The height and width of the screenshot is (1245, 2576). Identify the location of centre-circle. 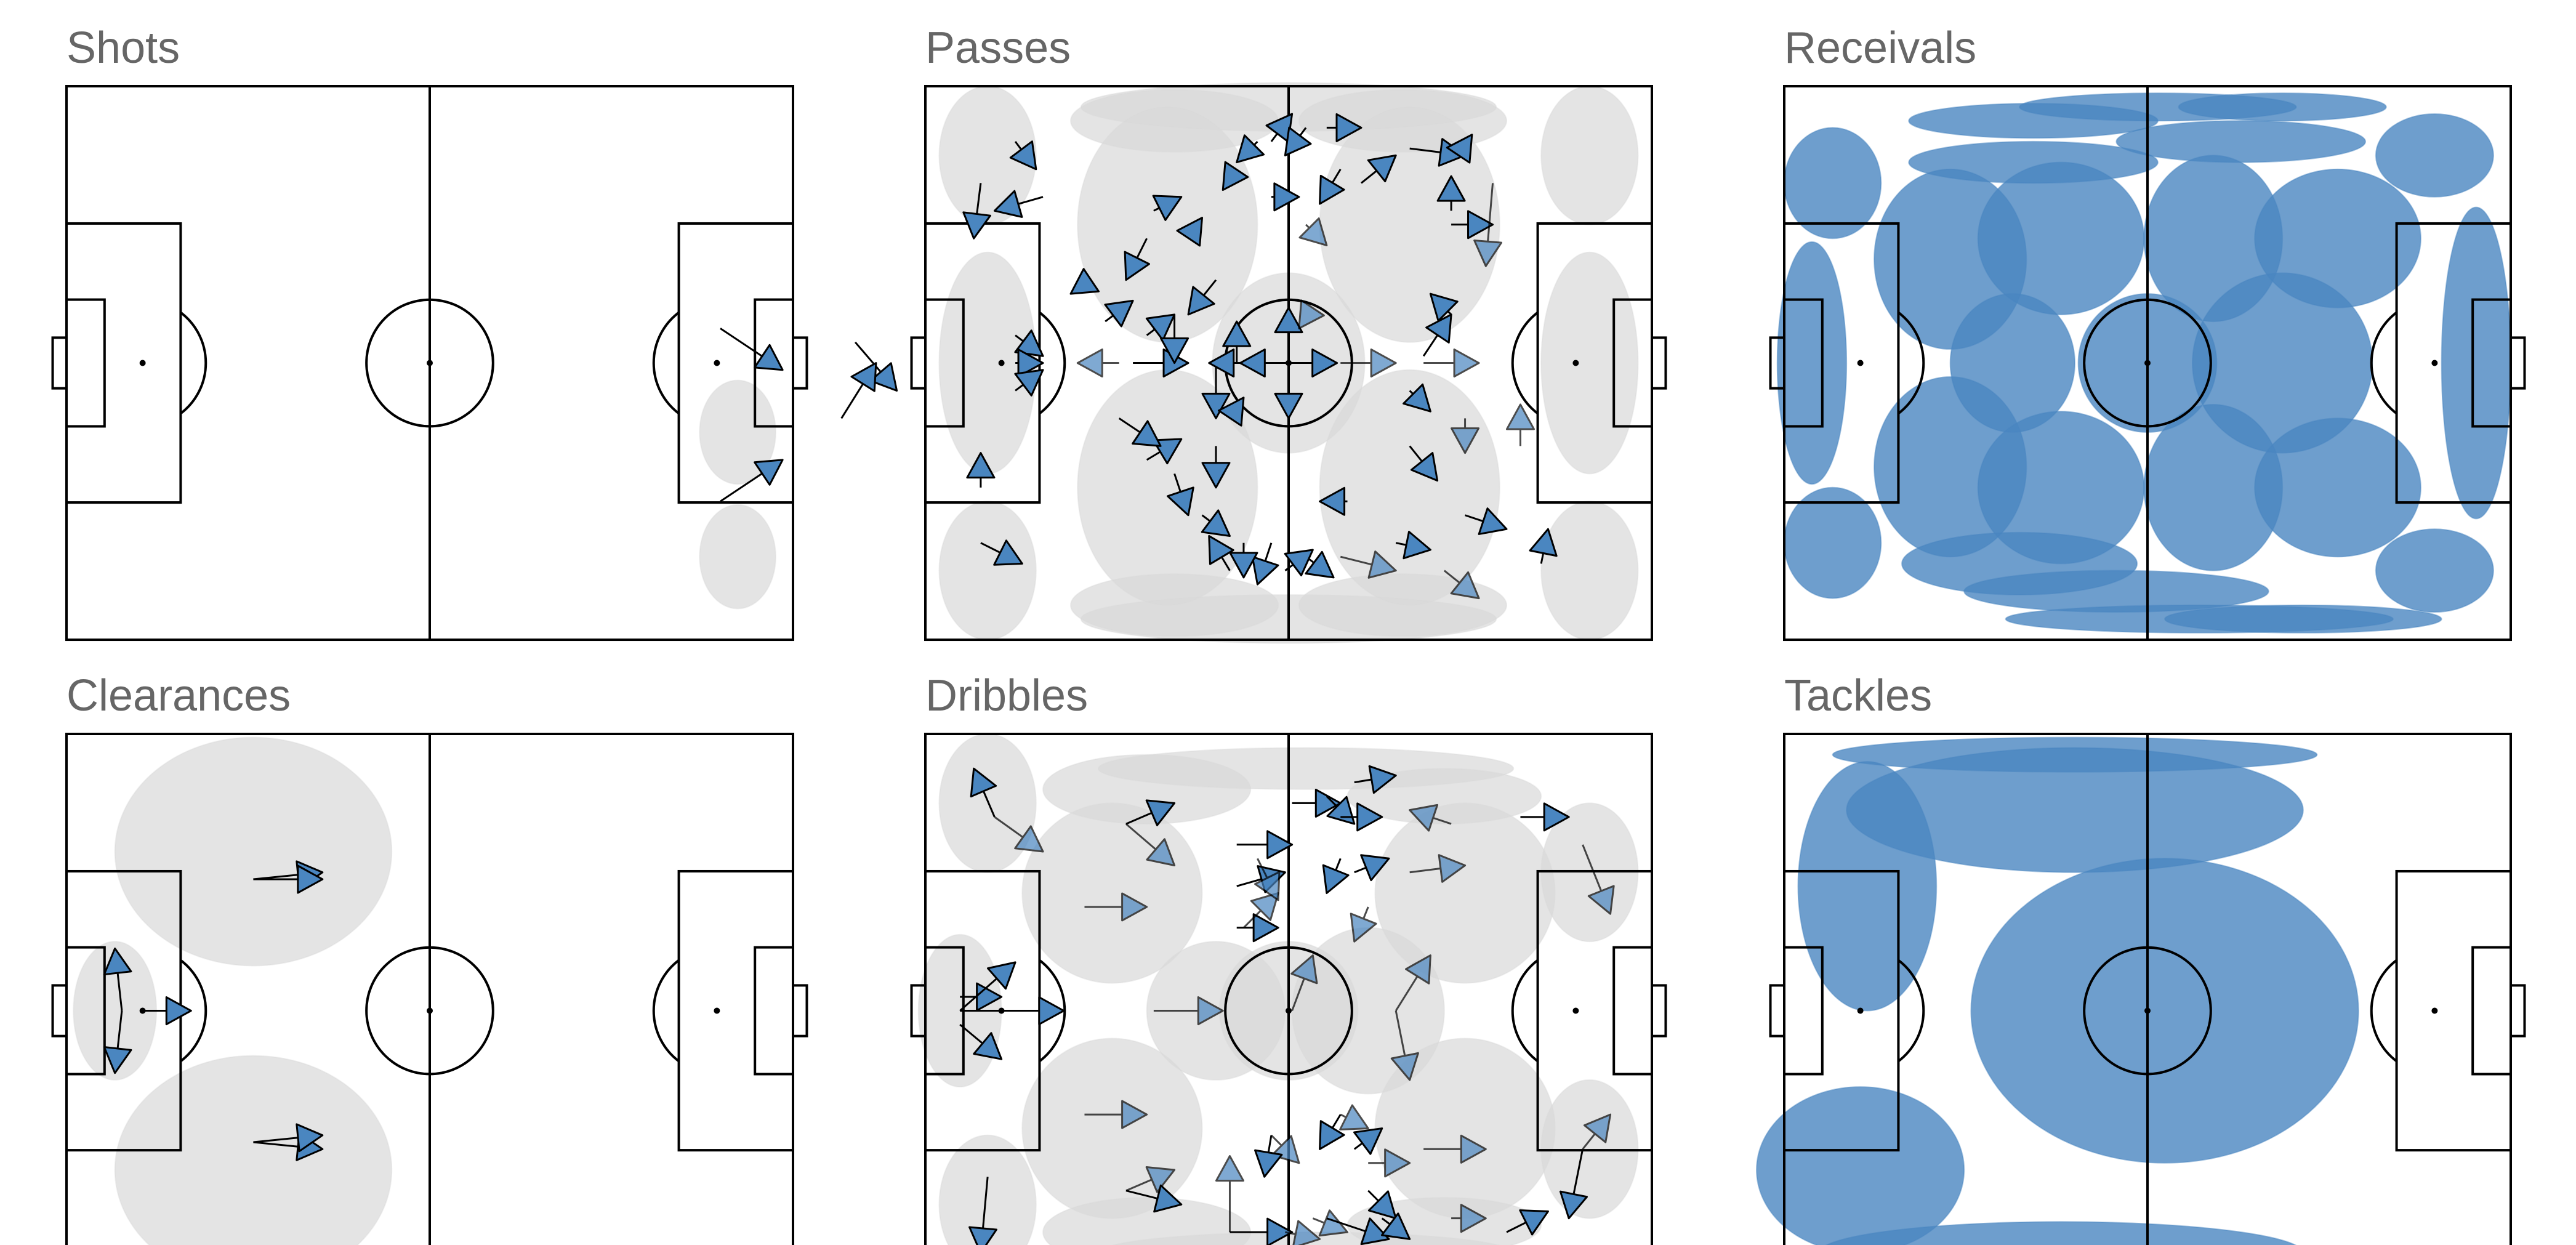
(1288, 1011).